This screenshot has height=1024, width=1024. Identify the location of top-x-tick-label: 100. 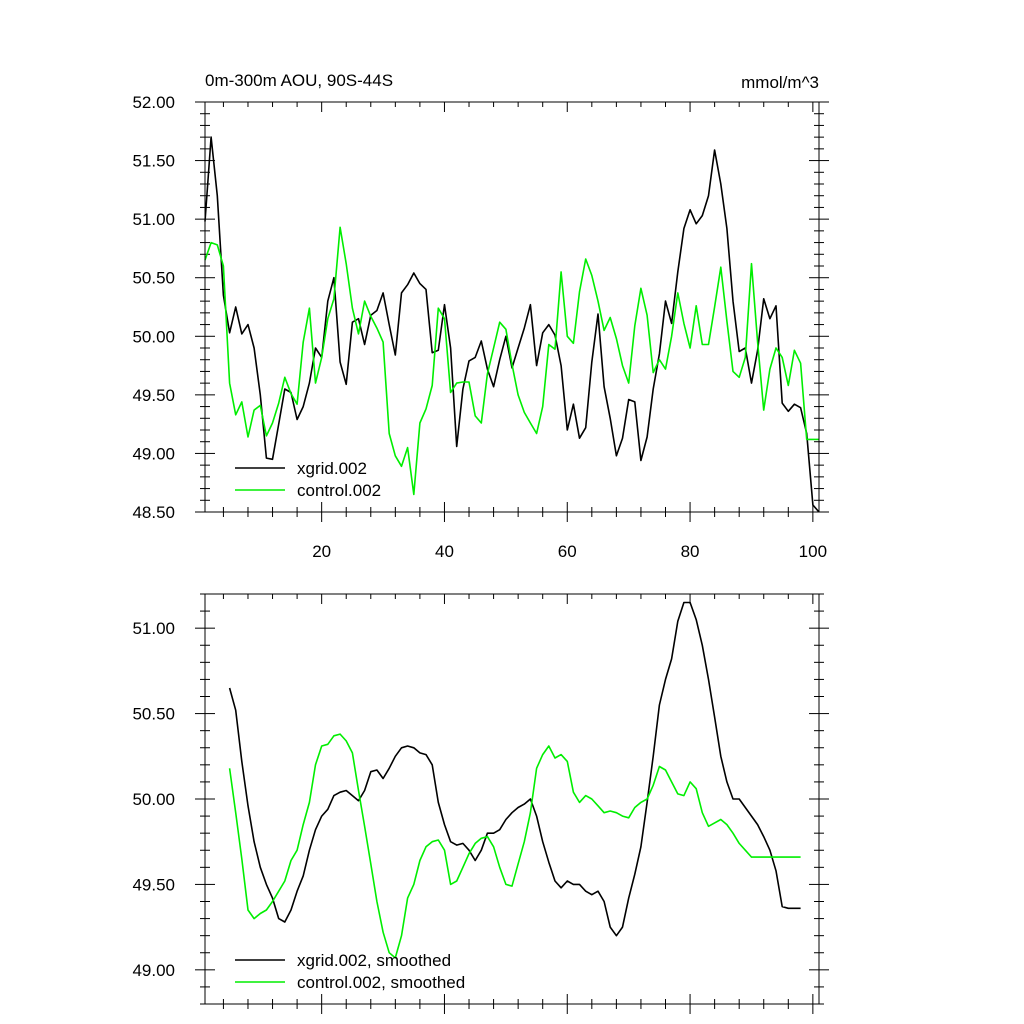
(813, 551).